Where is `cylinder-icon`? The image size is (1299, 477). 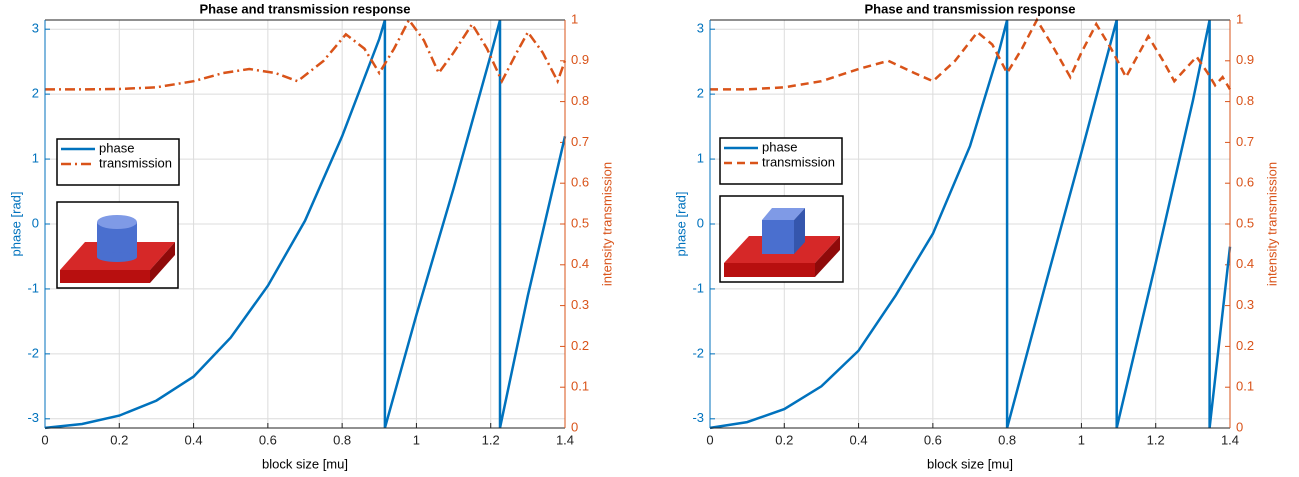
cylinder-icon is located at coordinates (117, 245).